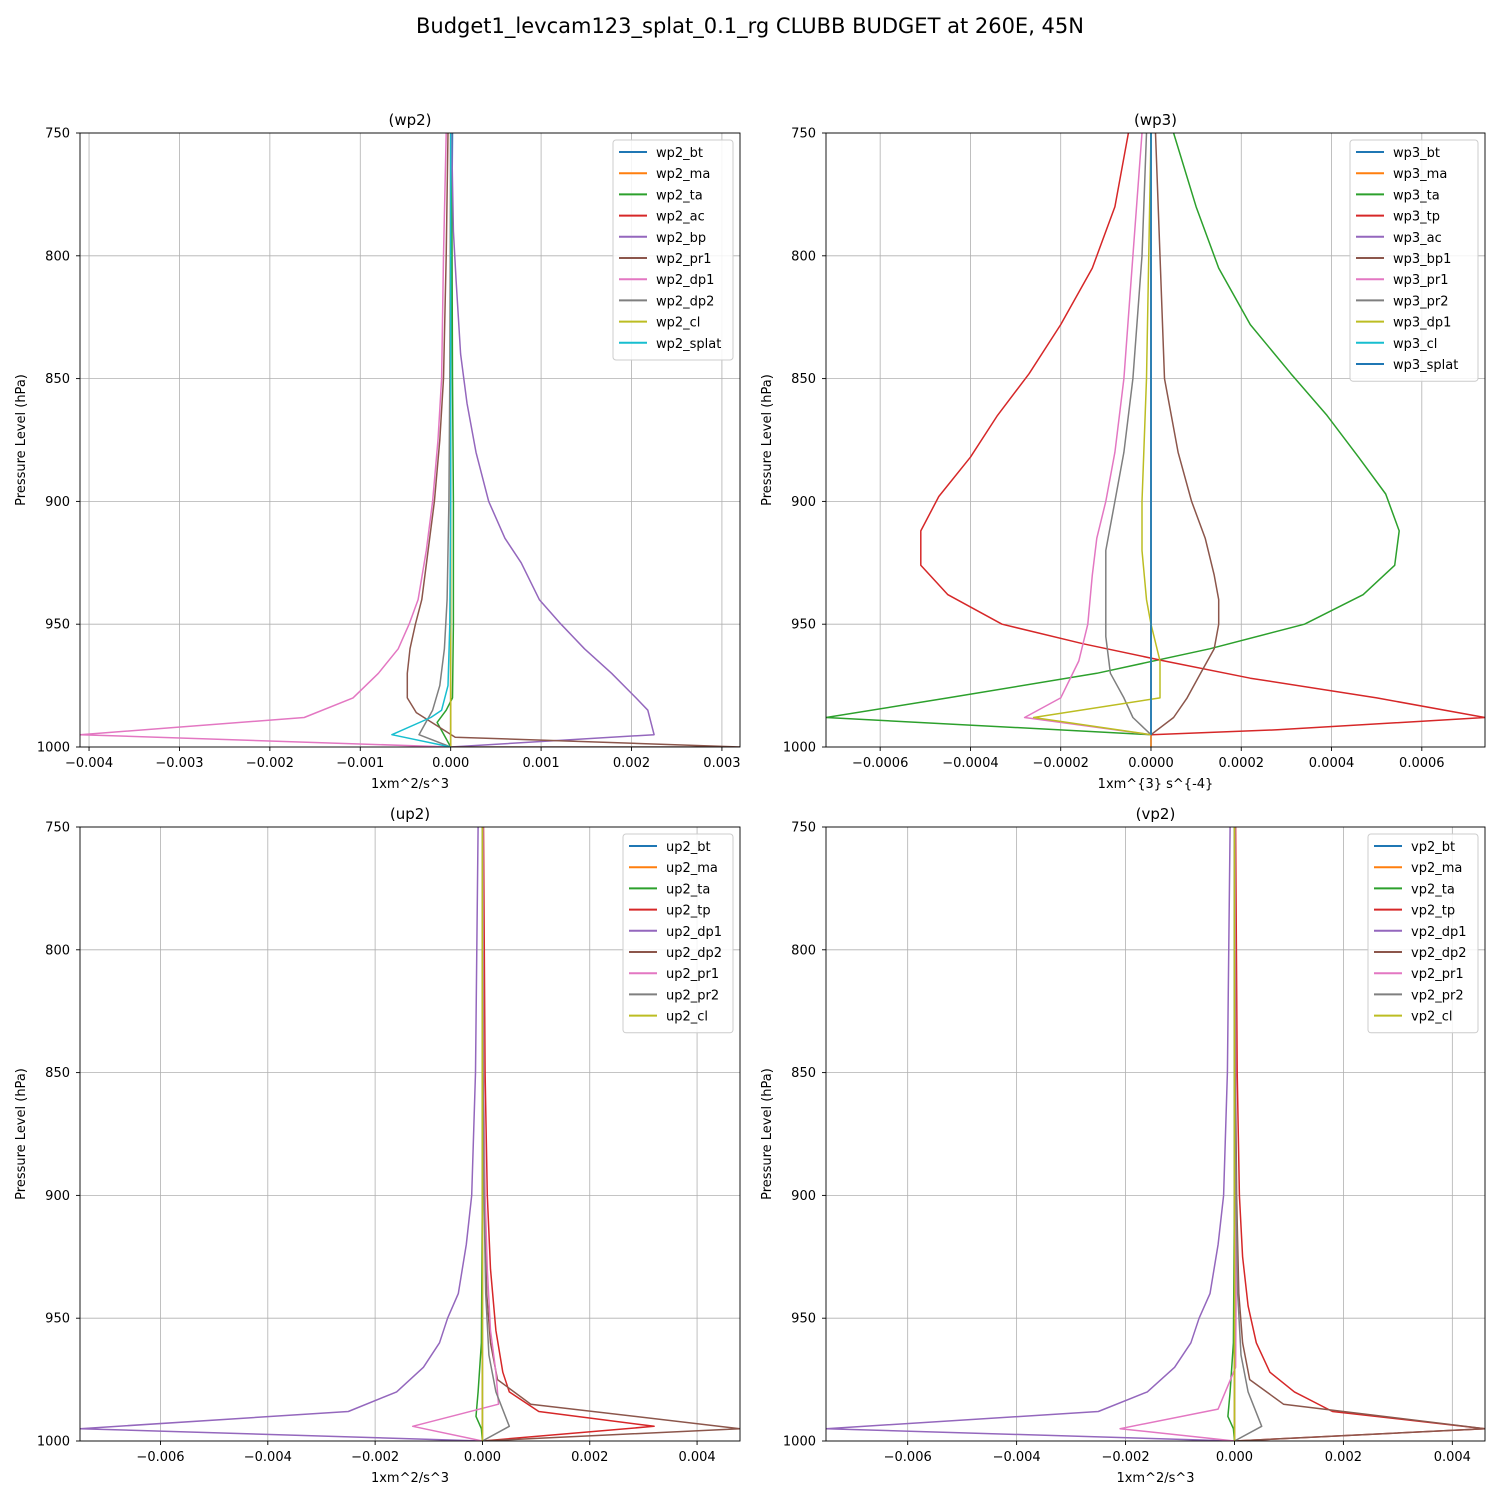 The height and width of the screenshot is (1500, 1500). Describe the element at coordinates (688, 889) in the screenshot. I see `legend-entry: up2_ta` at that location.